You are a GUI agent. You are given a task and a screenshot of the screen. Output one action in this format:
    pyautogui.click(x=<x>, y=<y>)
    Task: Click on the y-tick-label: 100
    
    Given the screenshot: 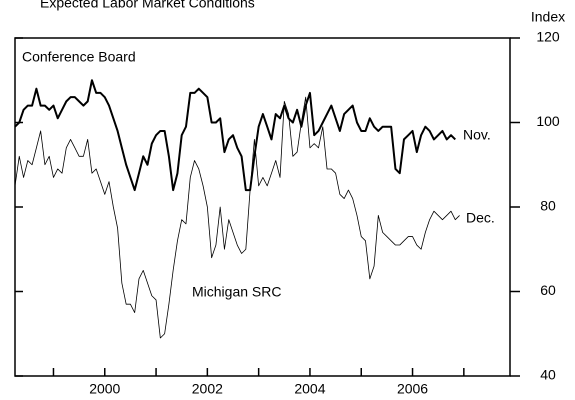 What is the action you would take?
    pyautogui.click(x=548, y=121)
    